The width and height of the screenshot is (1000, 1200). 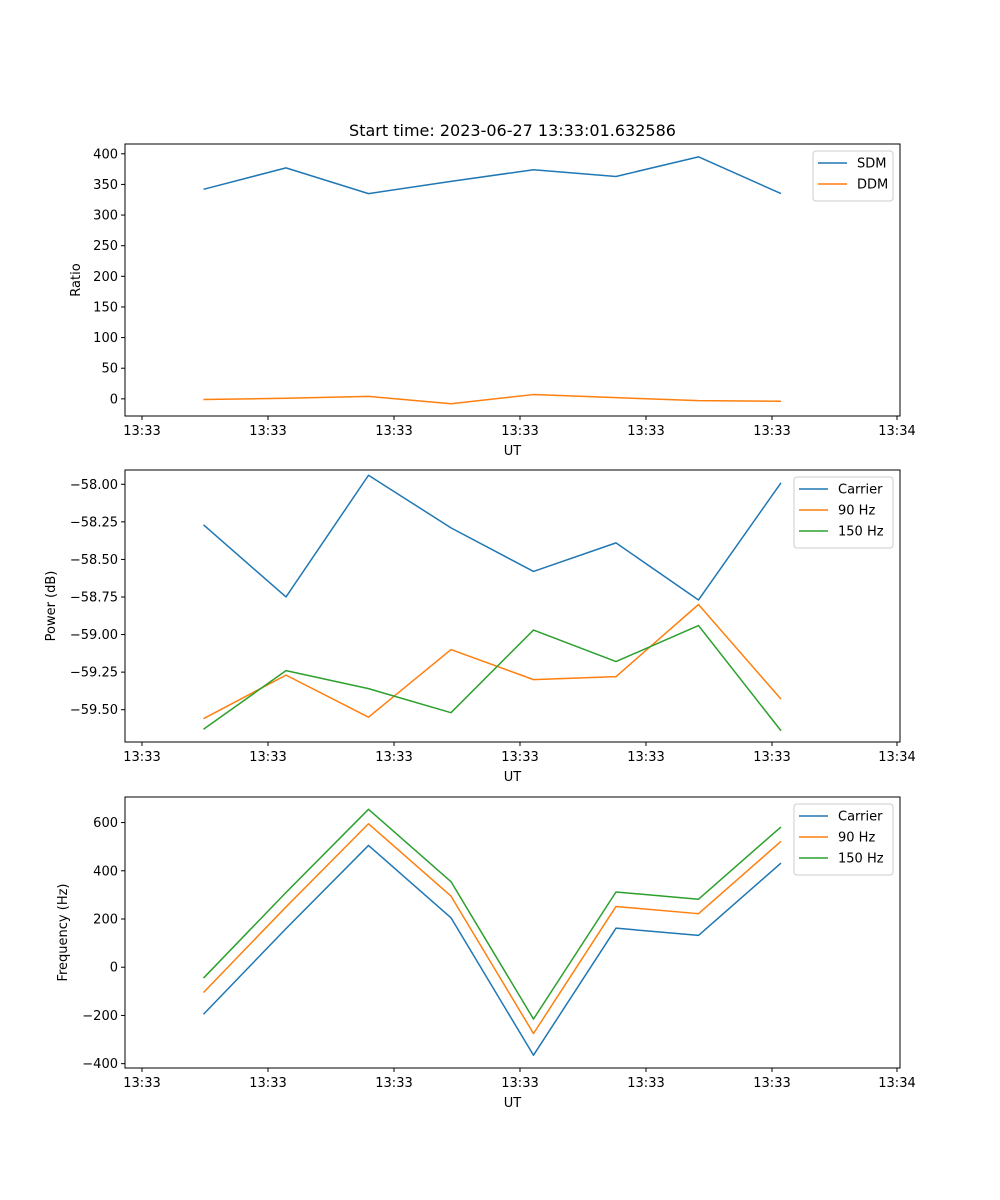 I want to click on y-tick-label: −400, so click(x=100, y=1064).